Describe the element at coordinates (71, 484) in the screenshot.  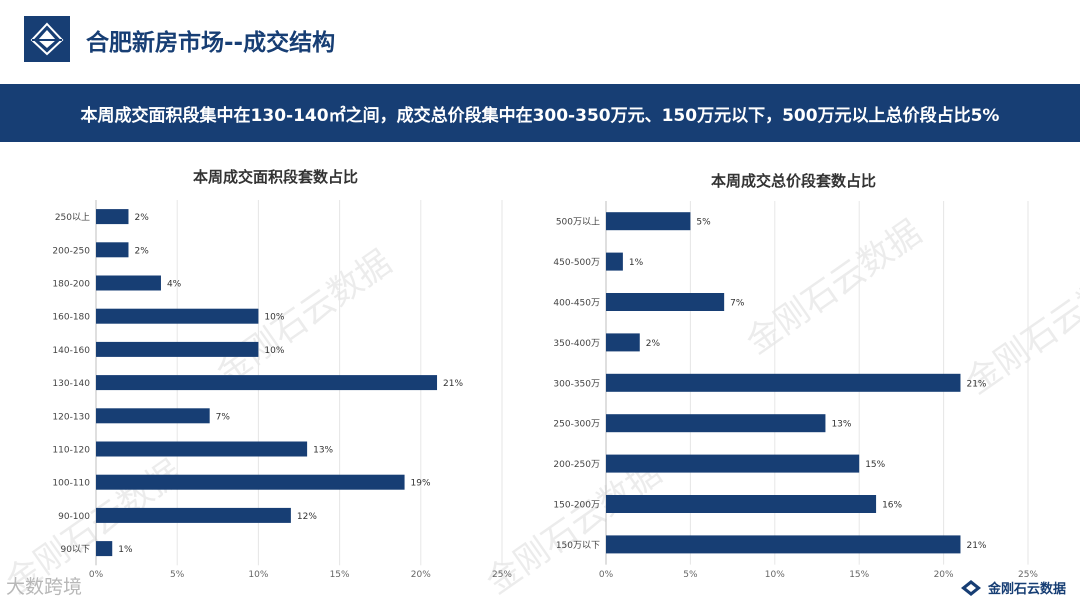
I see `category-label: 100-110` at that location.